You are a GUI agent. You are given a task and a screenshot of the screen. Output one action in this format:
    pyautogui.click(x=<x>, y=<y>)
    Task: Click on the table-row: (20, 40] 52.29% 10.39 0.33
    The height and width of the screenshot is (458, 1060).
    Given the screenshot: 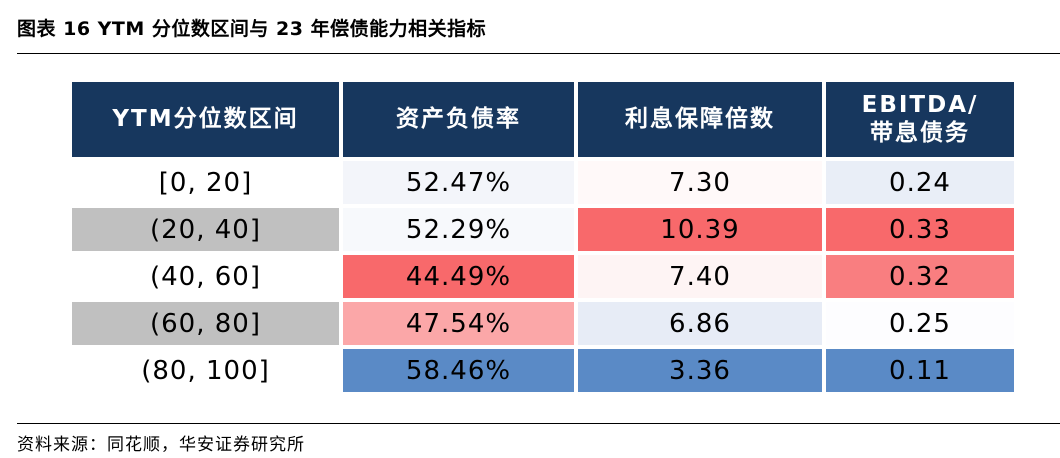 What is the action you would take?
    pyautogui.click(x=543, y=229)
    